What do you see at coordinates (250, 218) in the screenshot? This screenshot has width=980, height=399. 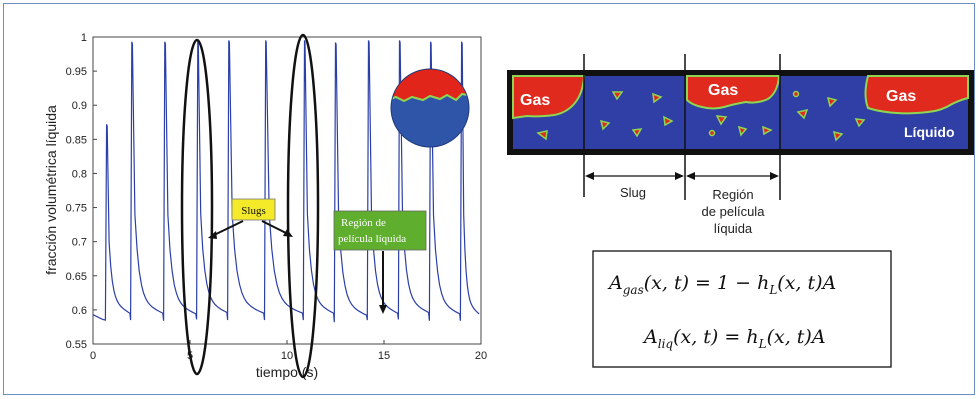 I see `slugs-callout: Slugs` at bounding box center [250, 218].